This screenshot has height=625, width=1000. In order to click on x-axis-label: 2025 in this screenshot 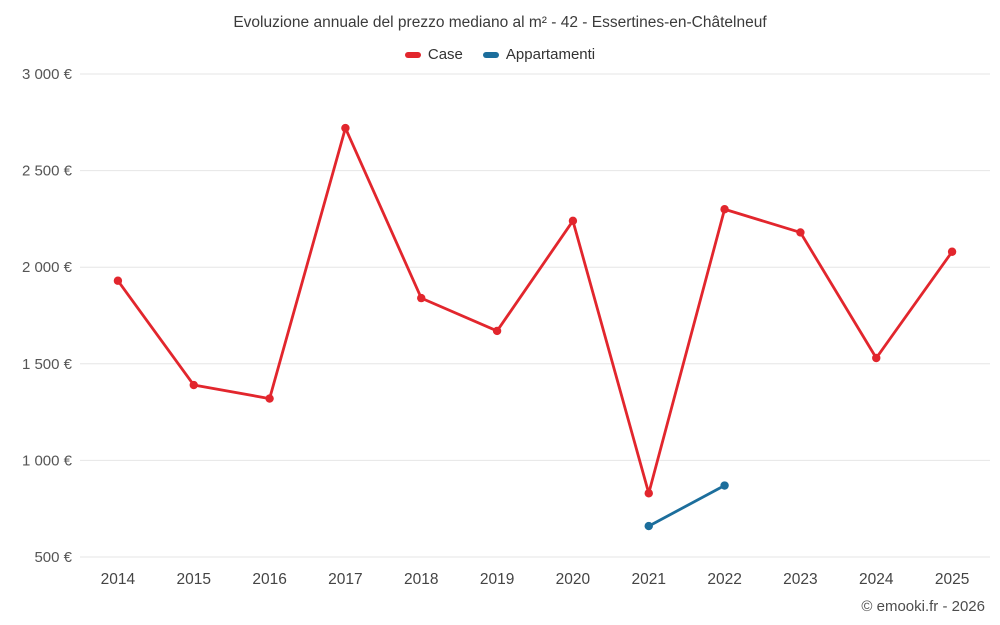, I will do `click(952, 579)`.